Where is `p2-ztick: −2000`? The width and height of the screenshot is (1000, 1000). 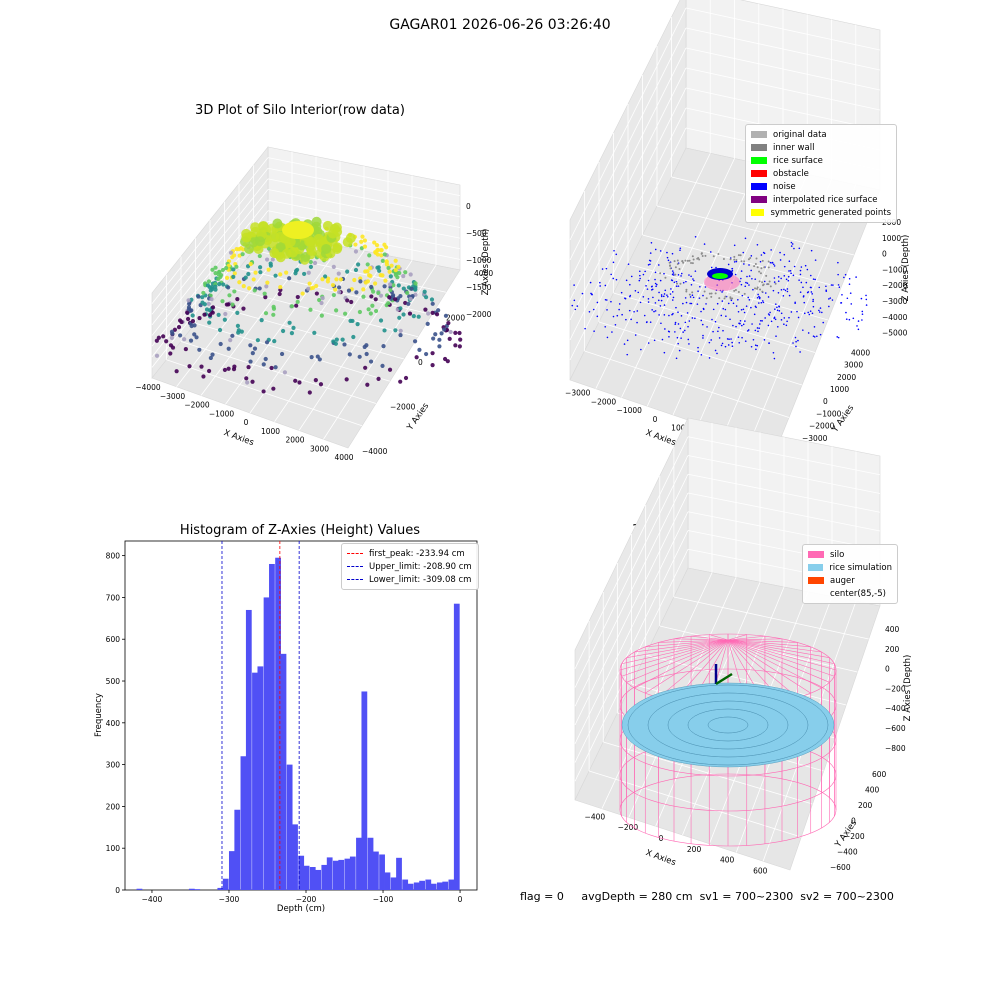
p2-ztick: −2000 is located at coordinates (895, 285).